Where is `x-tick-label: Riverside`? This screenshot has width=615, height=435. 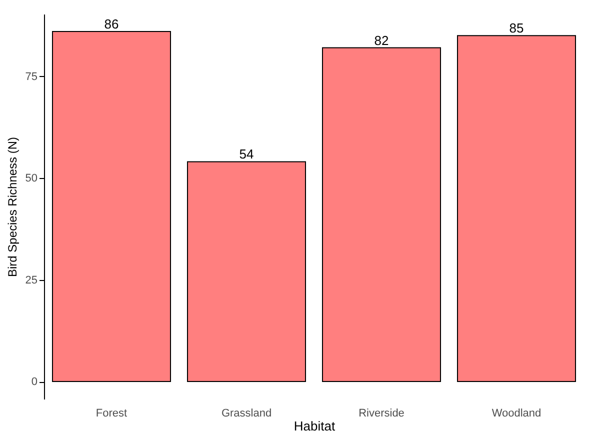 x-tick-label: Riverside is located at coordinates (381, 414).